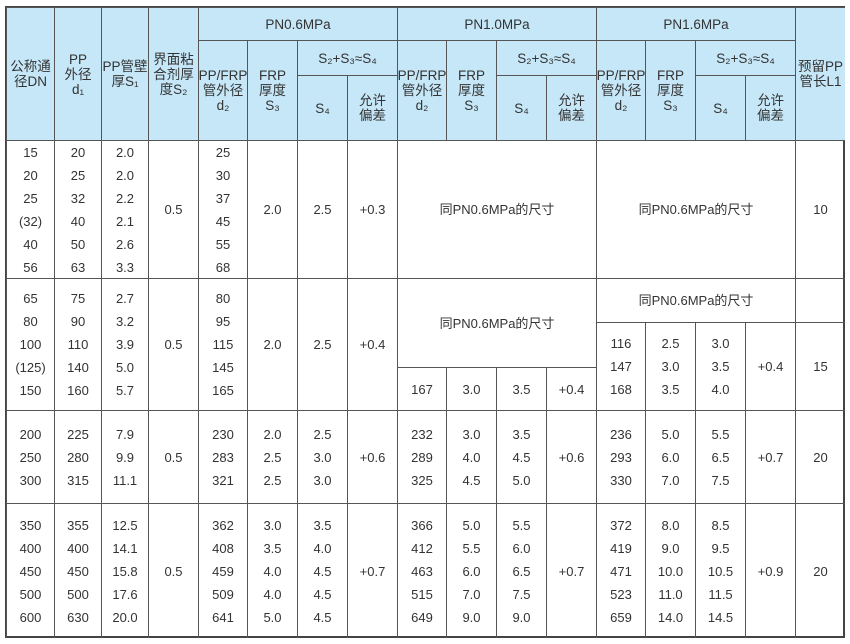  What do you see at coordinates (125, 81) in the screenshot?
I see `header-s1-line: 厚S₁` at bounding box center [125, 81].